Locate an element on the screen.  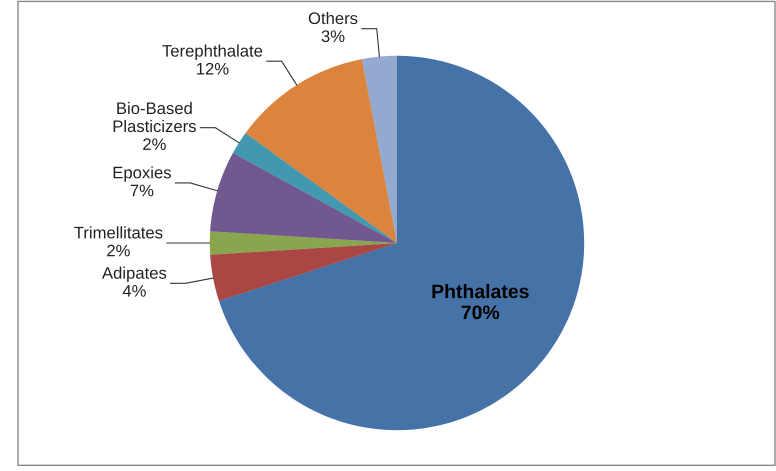
slice-label: Adipates is located at coordinates (134, 274).